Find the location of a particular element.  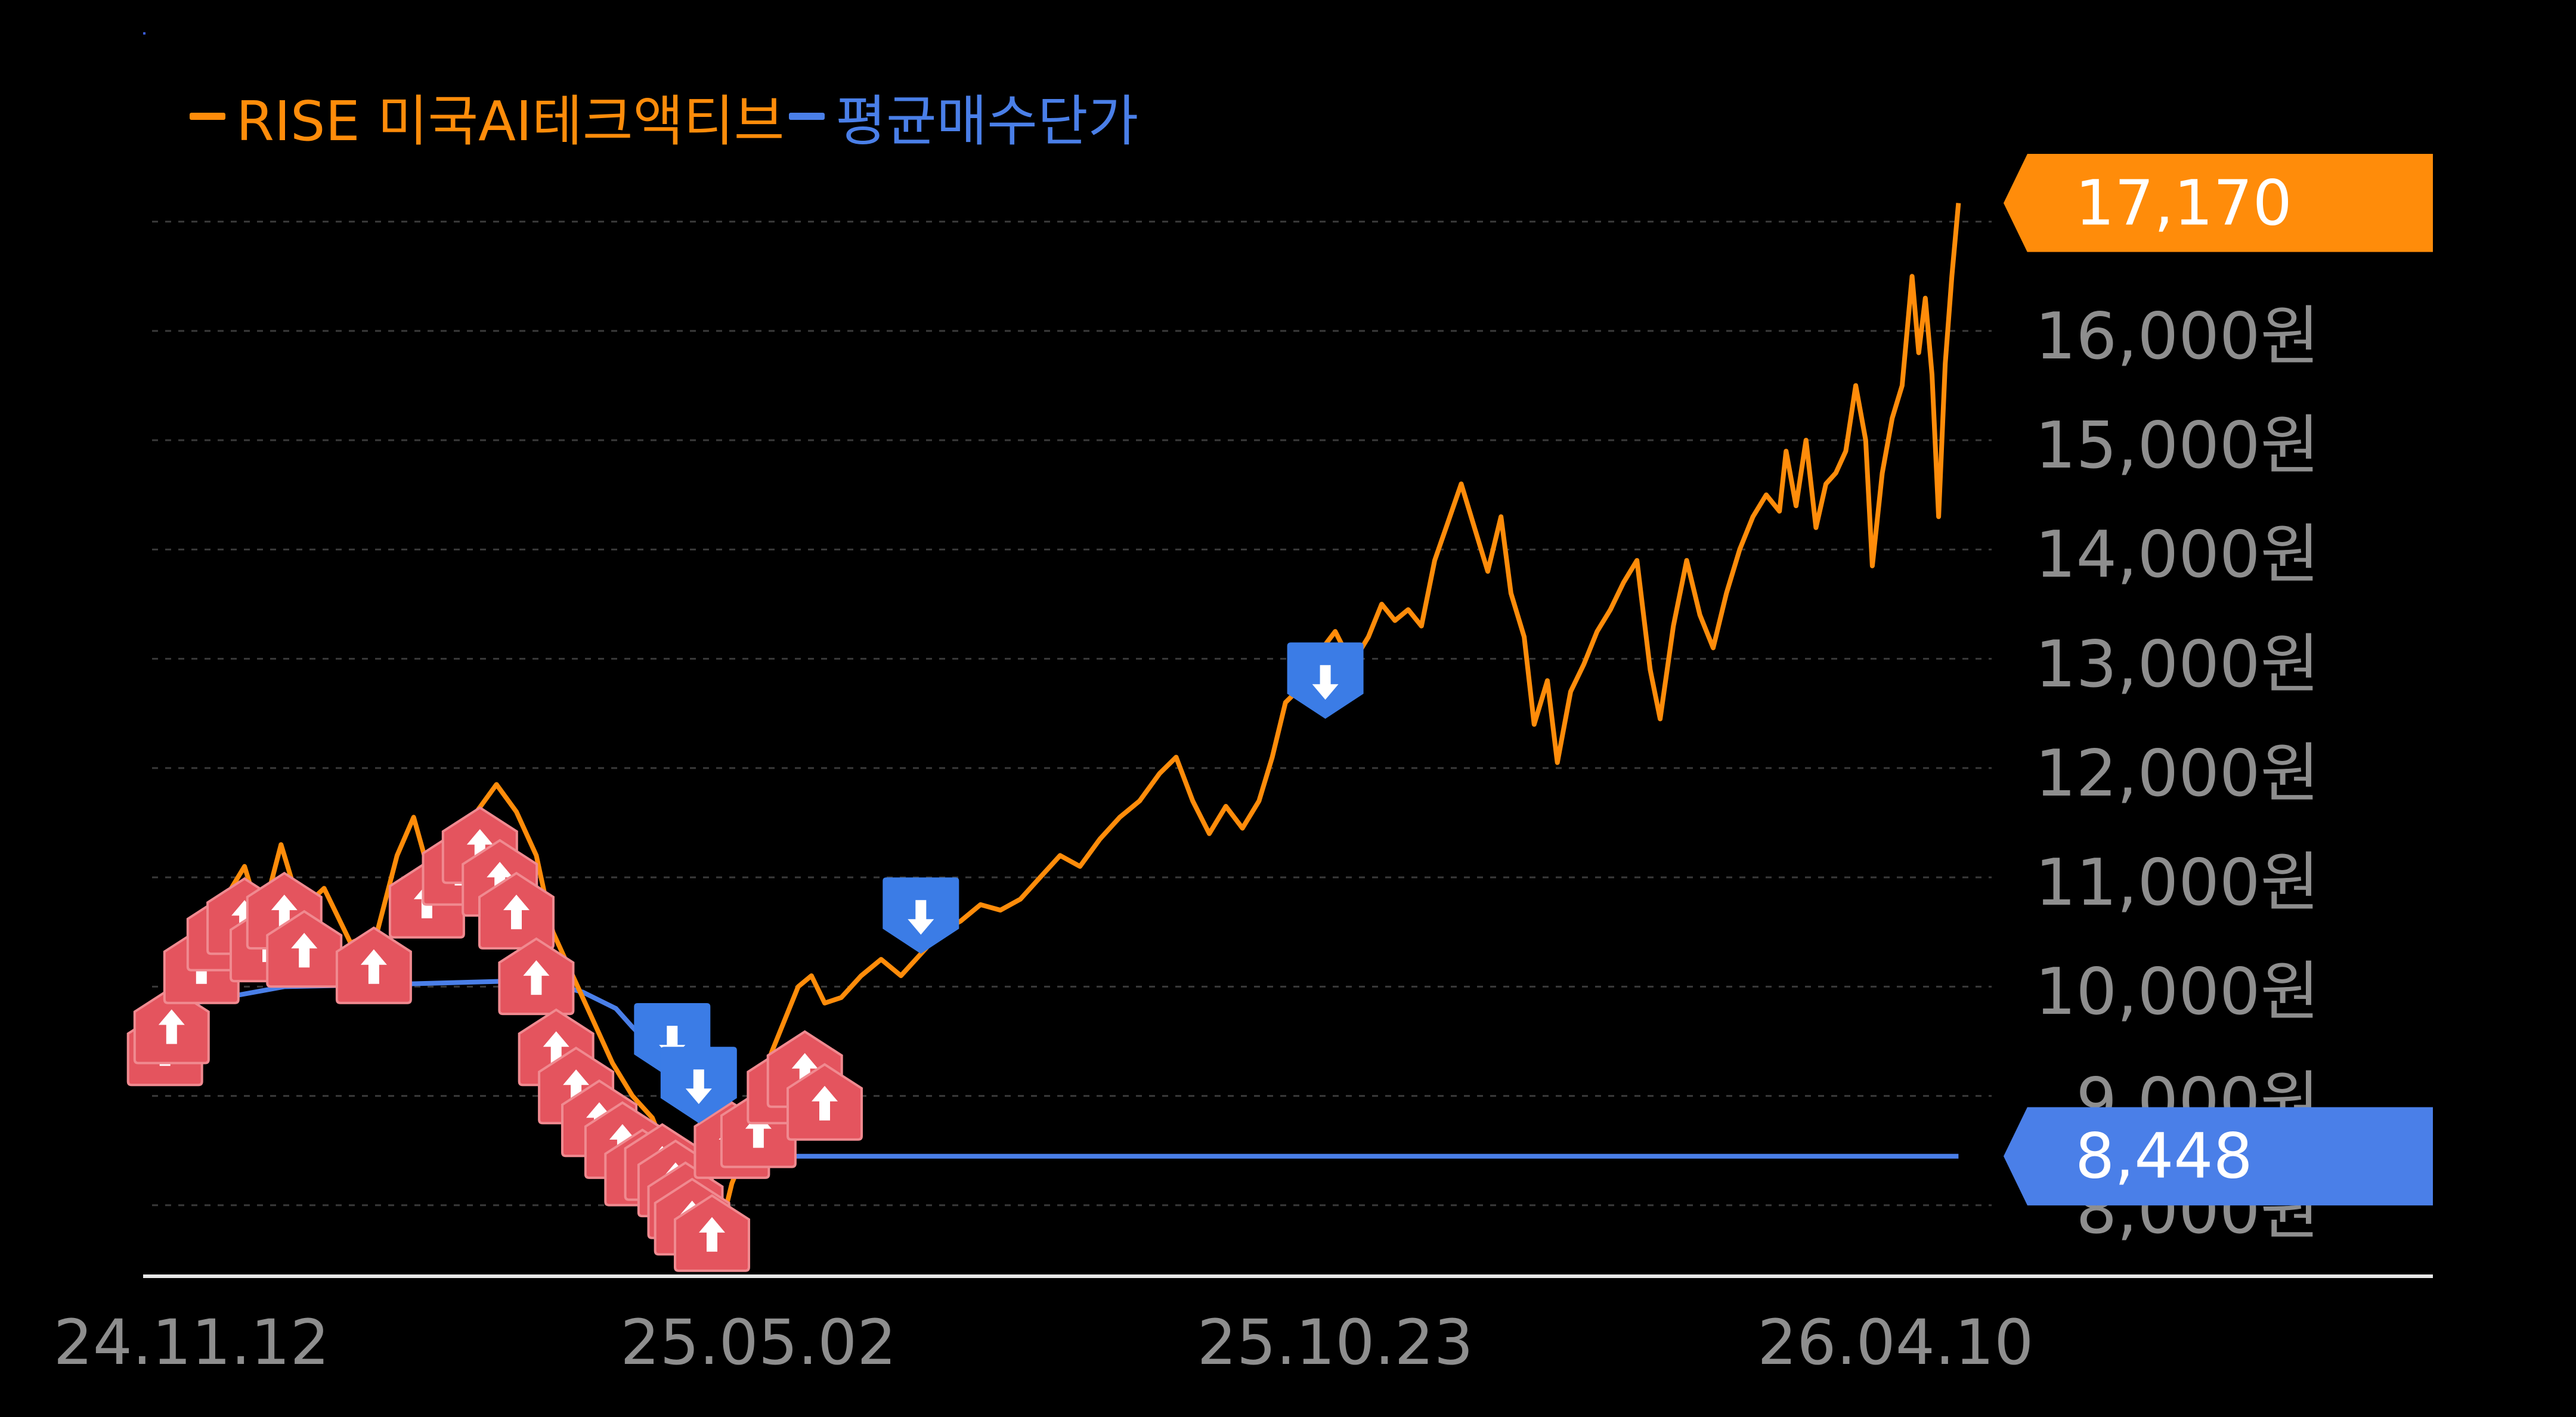

avg-price-tag: 8,448 is located at coordinates (2219, 1156).